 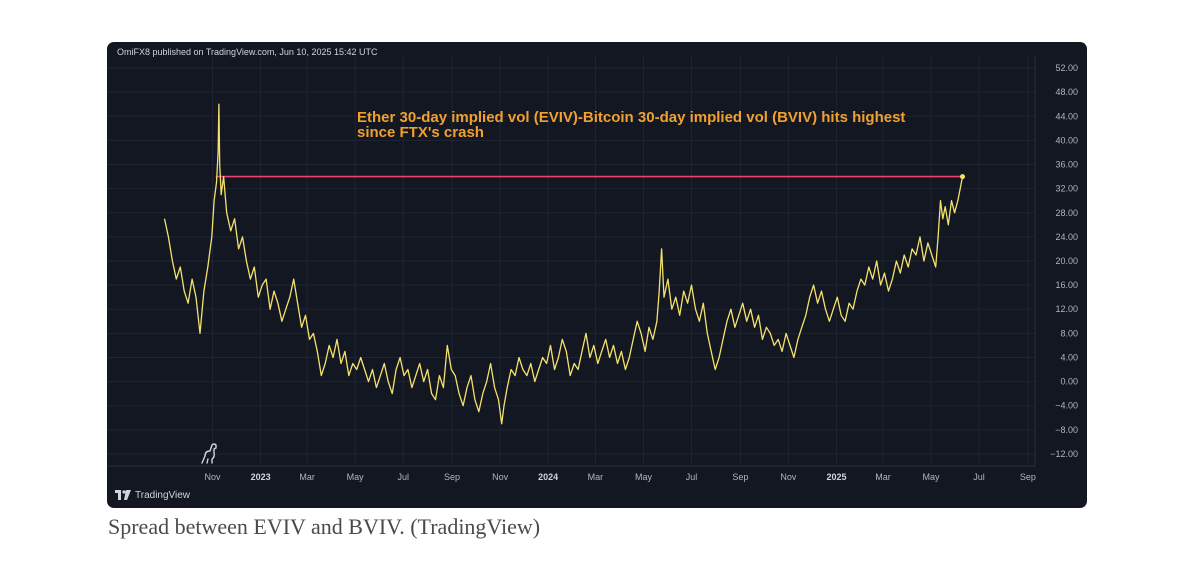 What do you see at coordinates (123, 495) in the screenshot?
I see `tv-logo-icon` at bounding box center [123, 495].